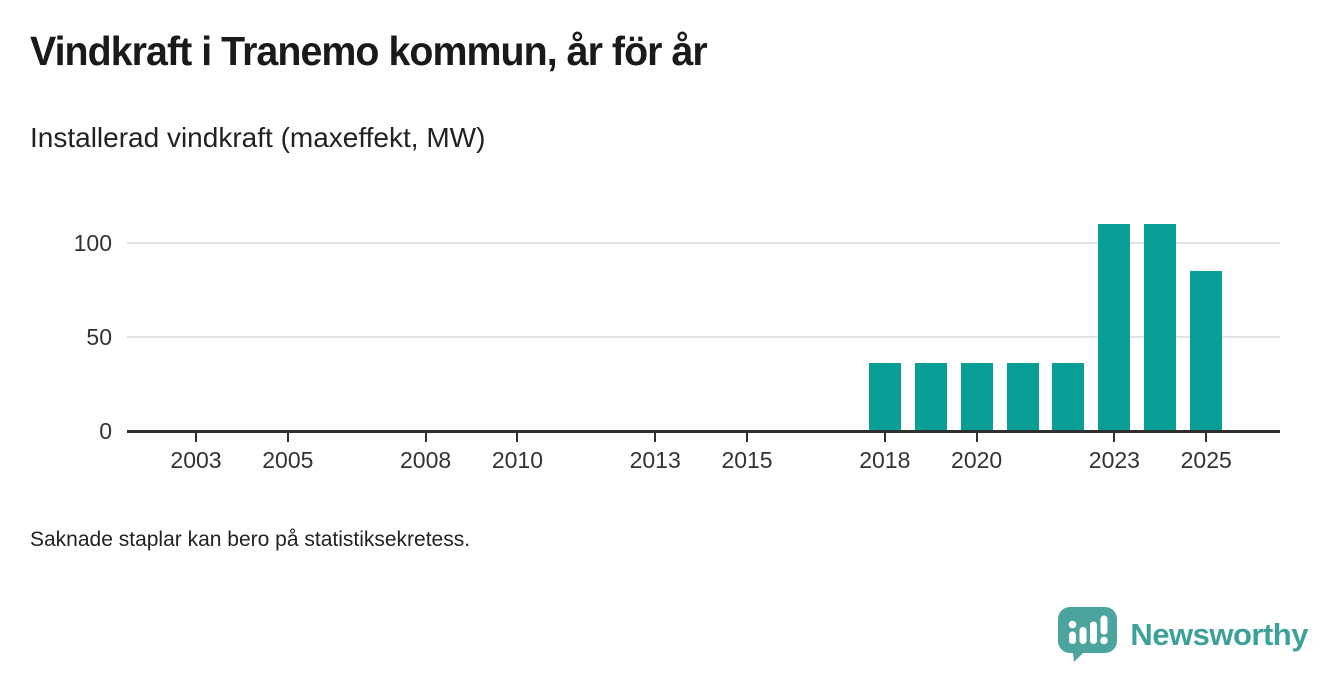 The width and height of the screenshot is (1340, 685). What do you see at coordinates (1022, 396) in the screenshot?
I see `bar-2021` at bounding box center [1022, 396].